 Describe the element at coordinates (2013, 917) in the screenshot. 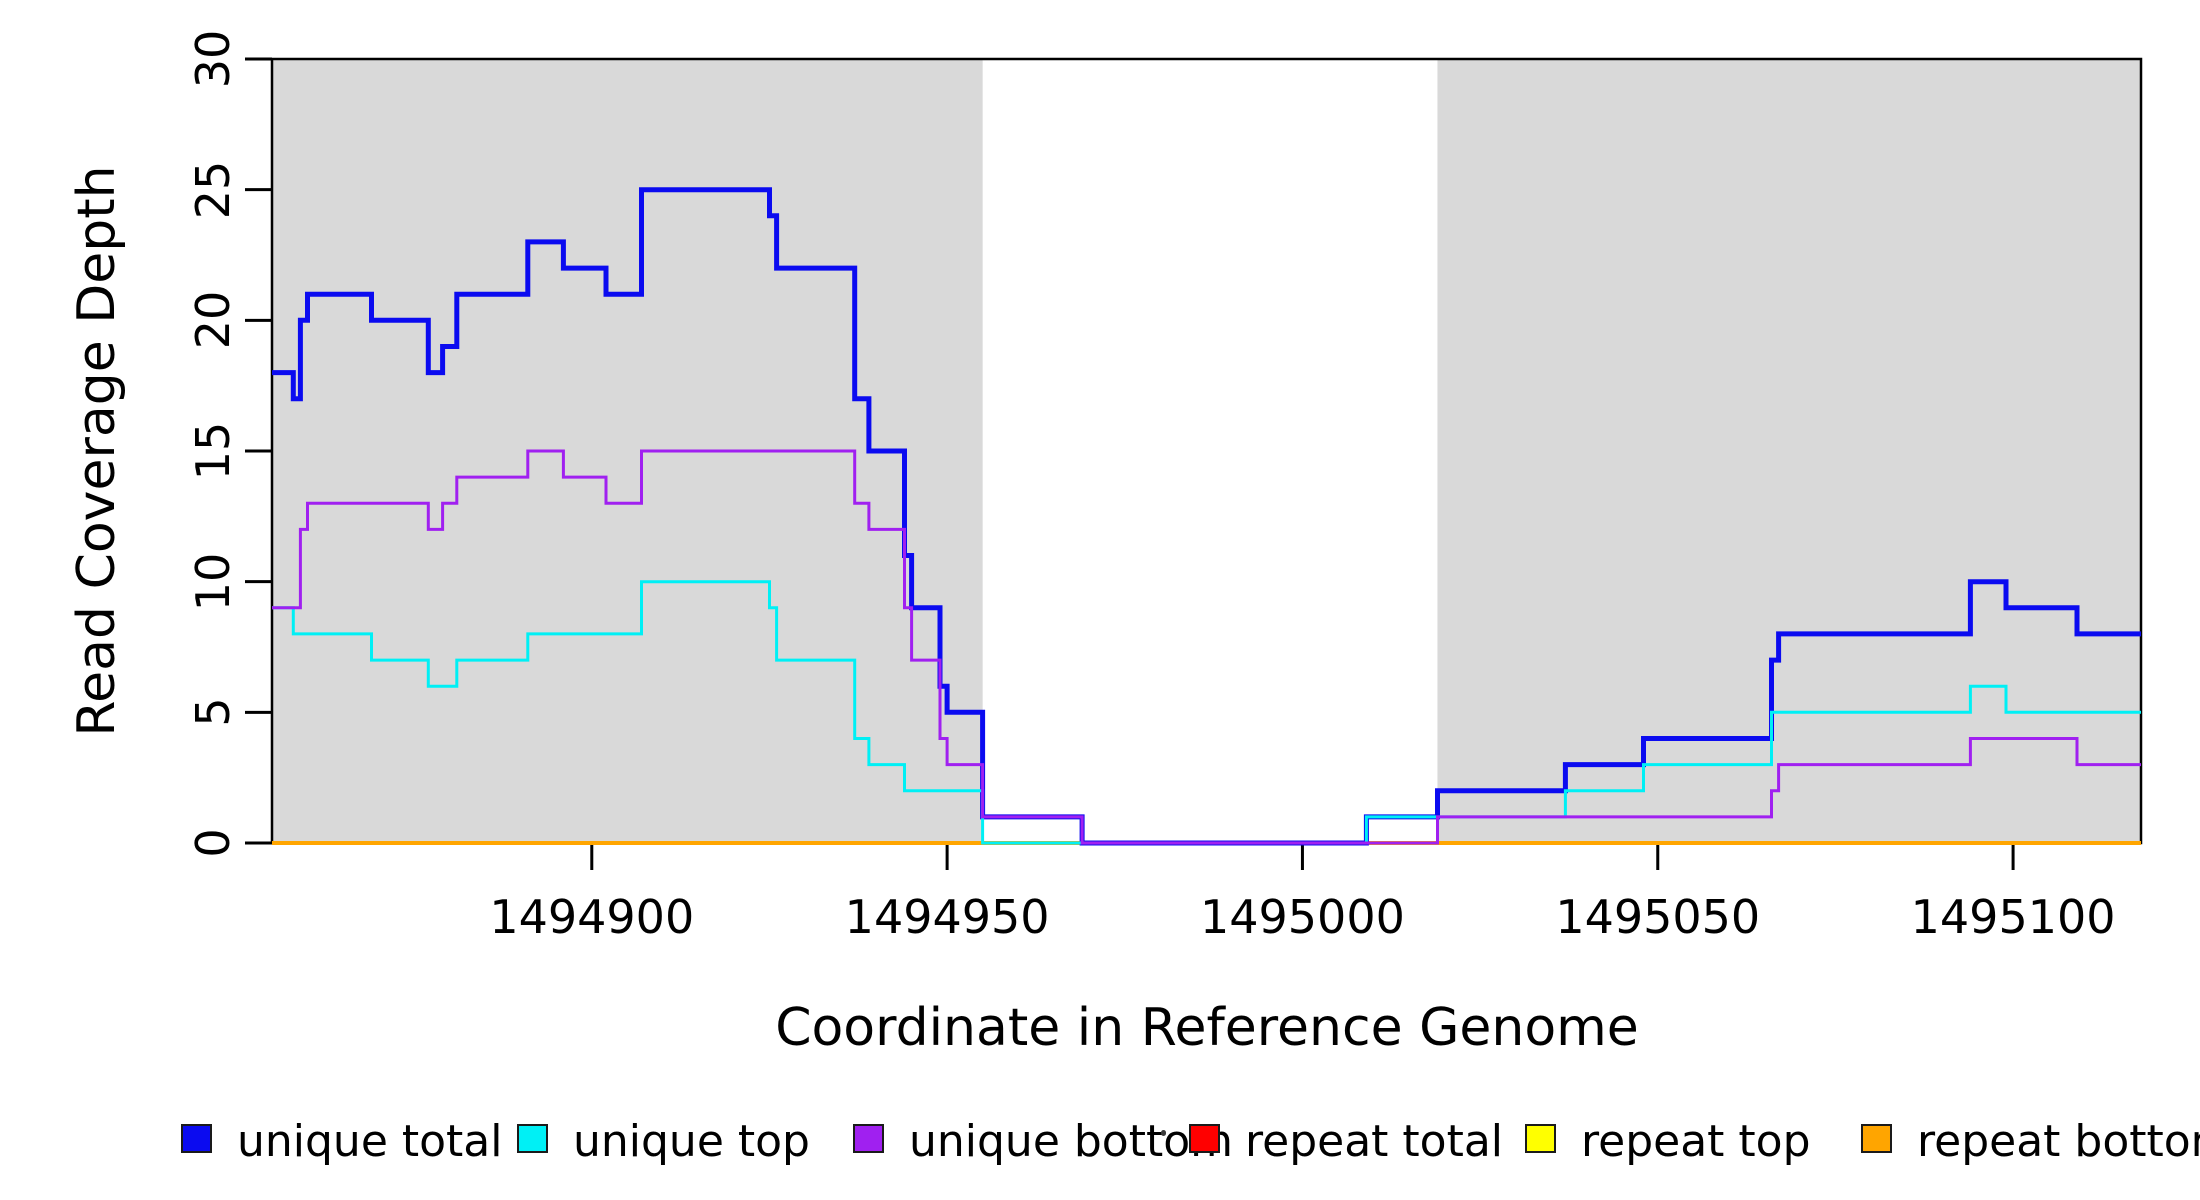

I see `x-tick-label: 1495100` at that location.